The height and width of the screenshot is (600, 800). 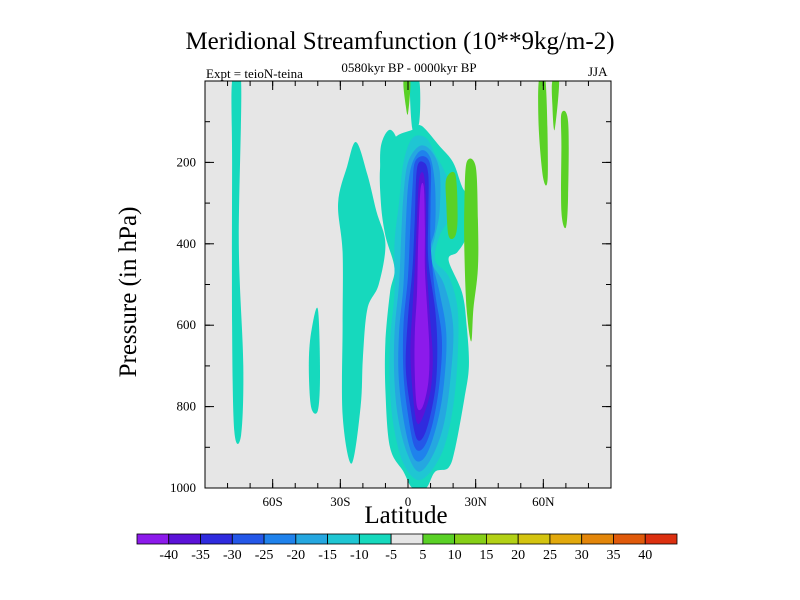 What do you see at coordinates (200, 555) in the screenshot?
I see `colorbar-label: -35` at bounding box center [200, 555].